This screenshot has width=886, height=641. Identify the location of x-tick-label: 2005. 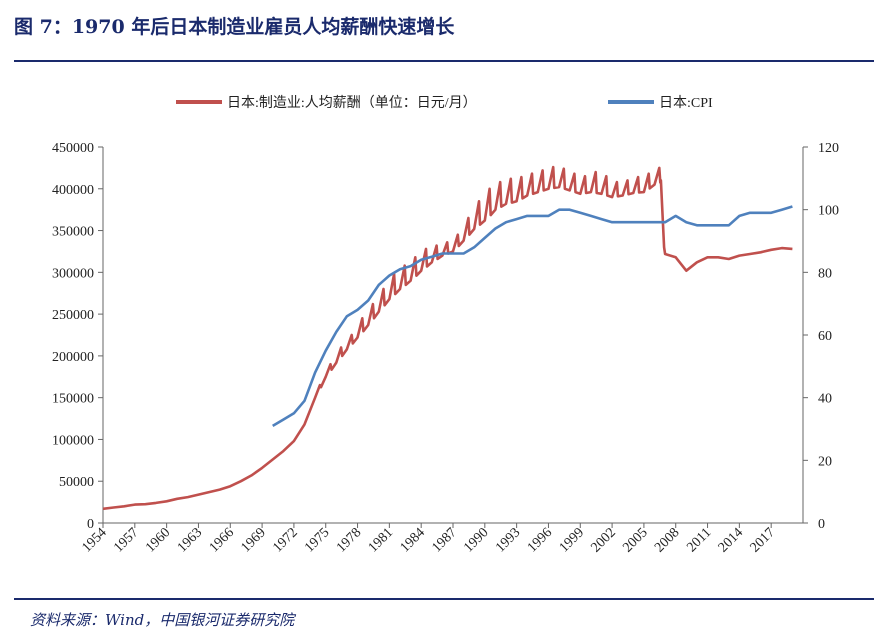
(635, 540).